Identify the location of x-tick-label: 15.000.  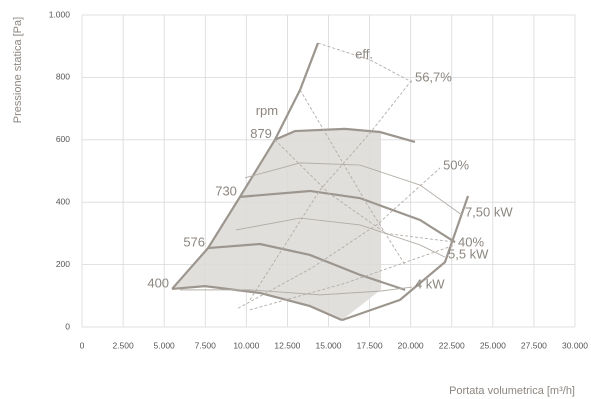
(329, 345).